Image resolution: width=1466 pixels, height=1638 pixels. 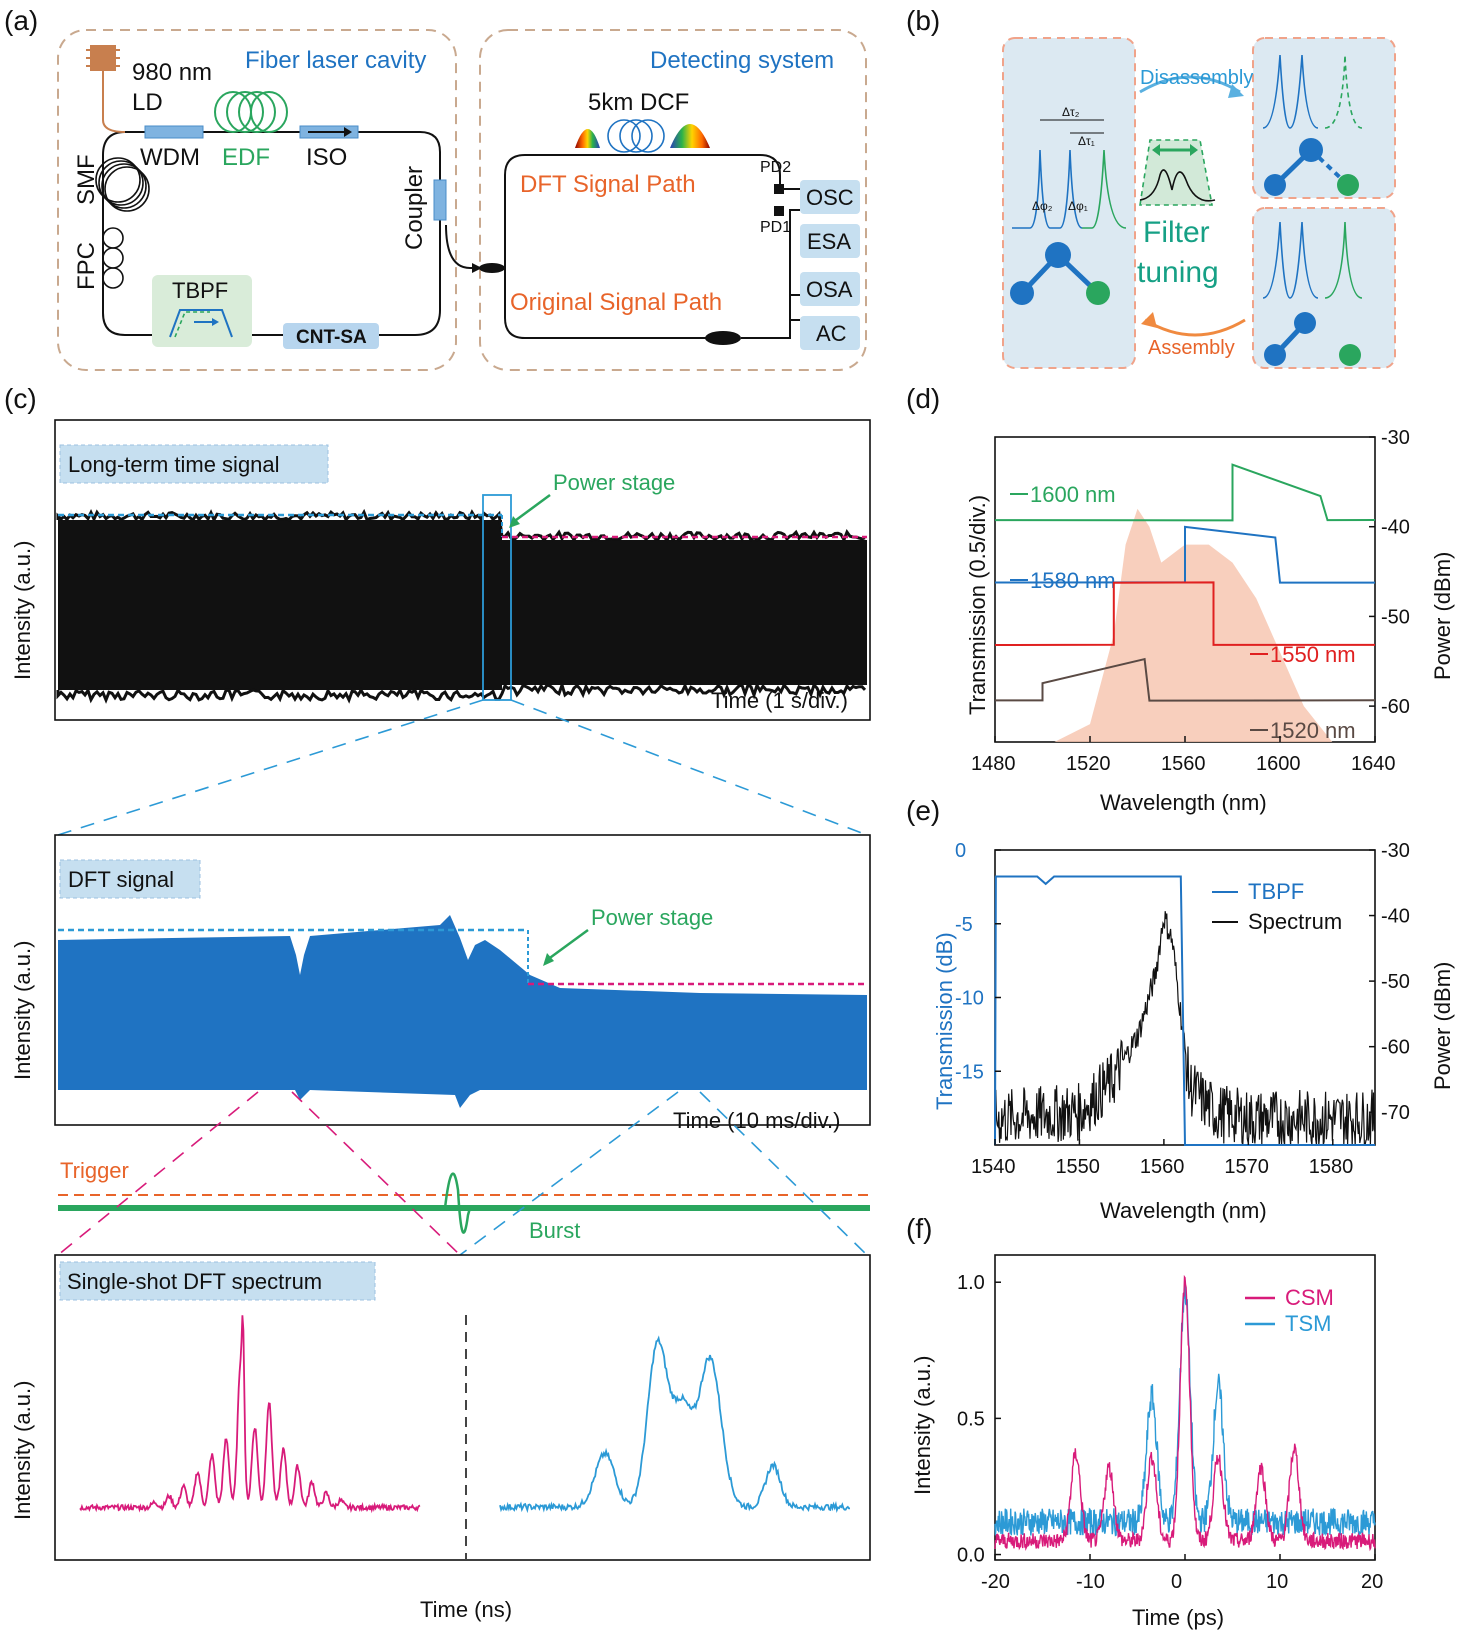 What do you see at coordinates (1042, 206) in the screenshot?
I see `delta-phi-2: Δφ₂` at bounding box center [1042, 206].